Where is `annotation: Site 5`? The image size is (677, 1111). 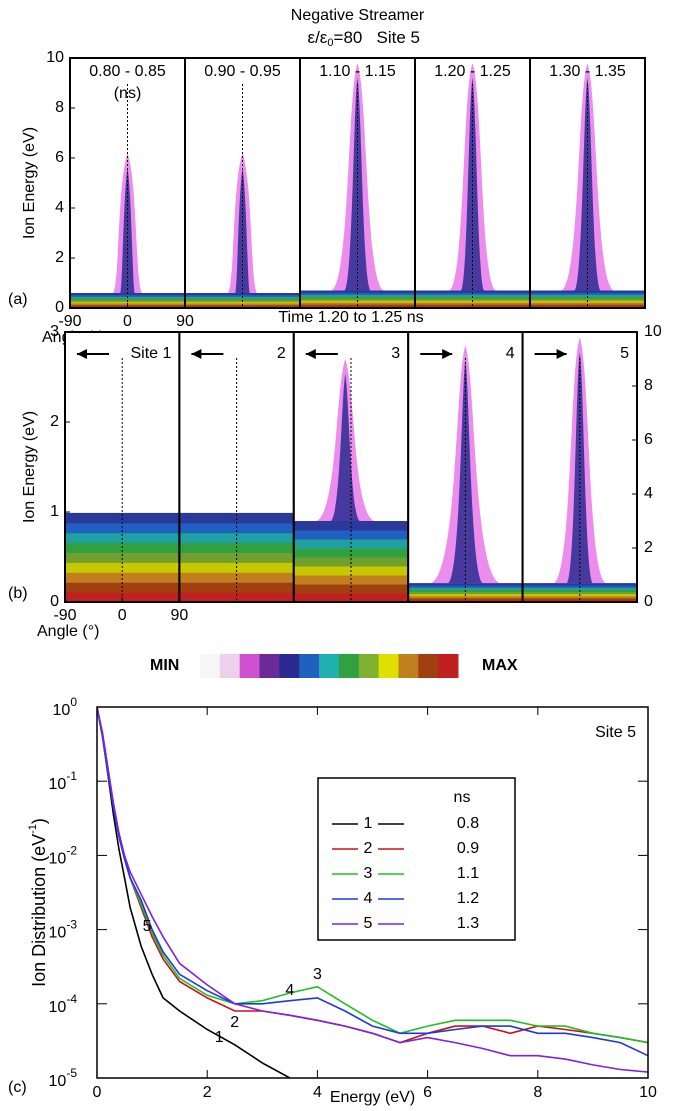
annotation: Site 5 is located at coordinates (615, 732).